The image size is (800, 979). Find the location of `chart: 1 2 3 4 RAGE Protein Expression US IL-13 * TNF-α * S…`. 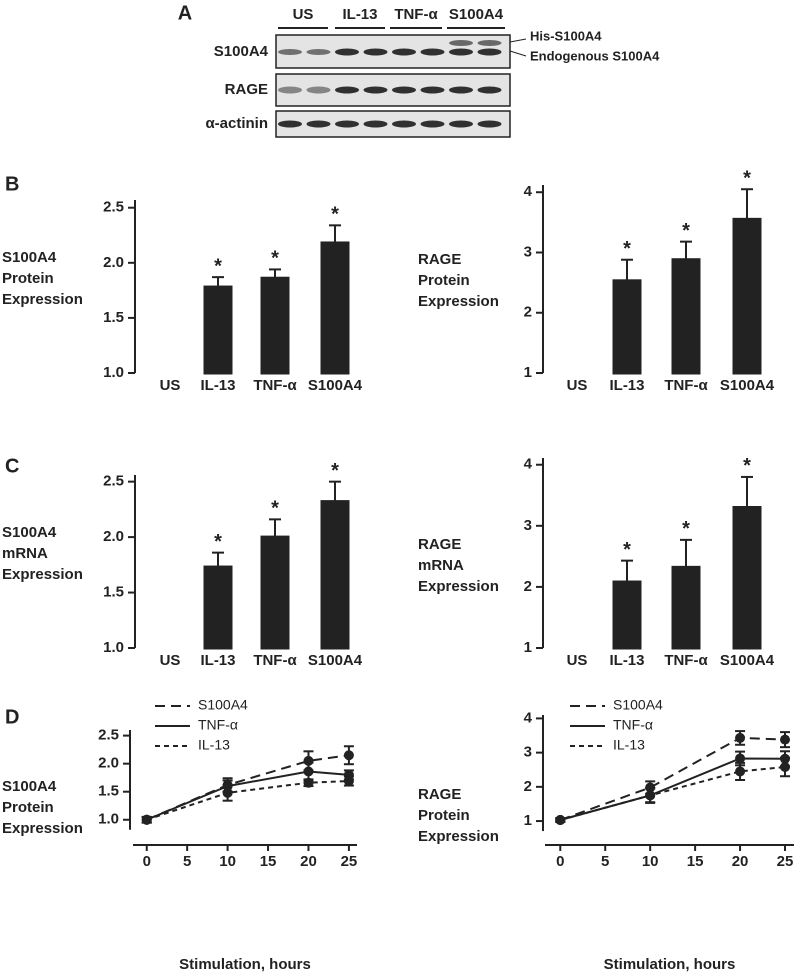

chart: 1 2 3 4 RAGE Protein Expression US IL-13 * TNF-α * S… is located at coordinates (596, 280).